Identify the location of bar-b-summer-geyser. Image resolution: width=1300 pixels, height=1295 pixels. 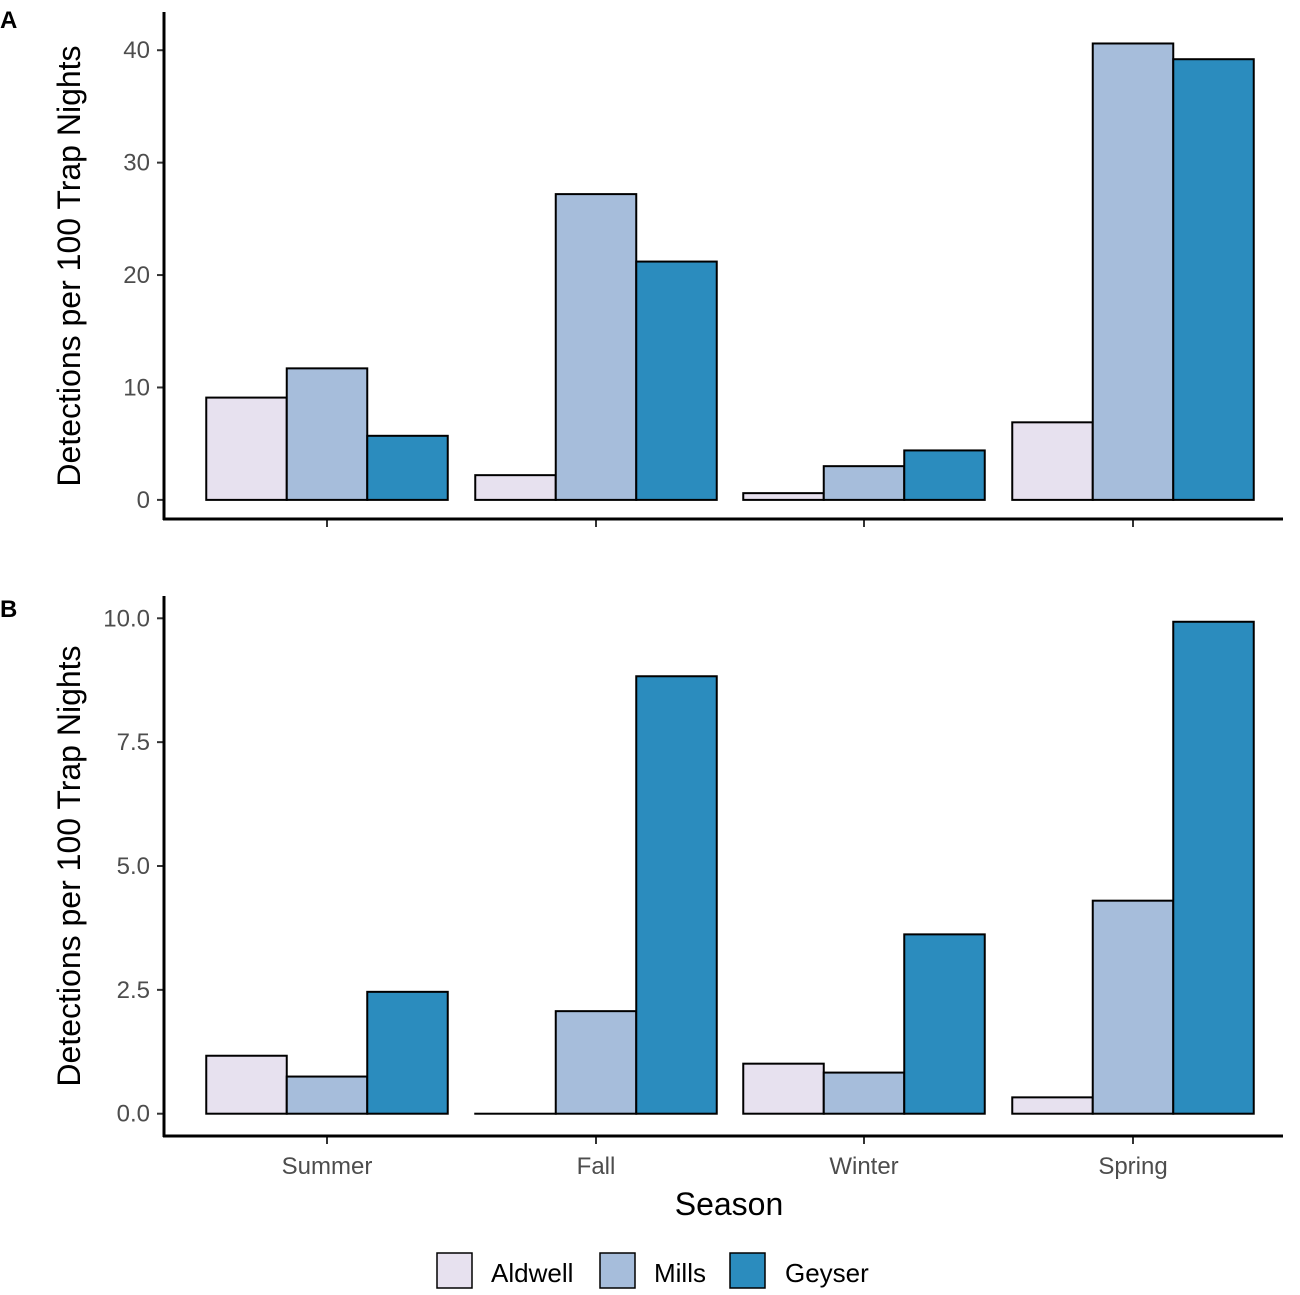
(407, 1052).